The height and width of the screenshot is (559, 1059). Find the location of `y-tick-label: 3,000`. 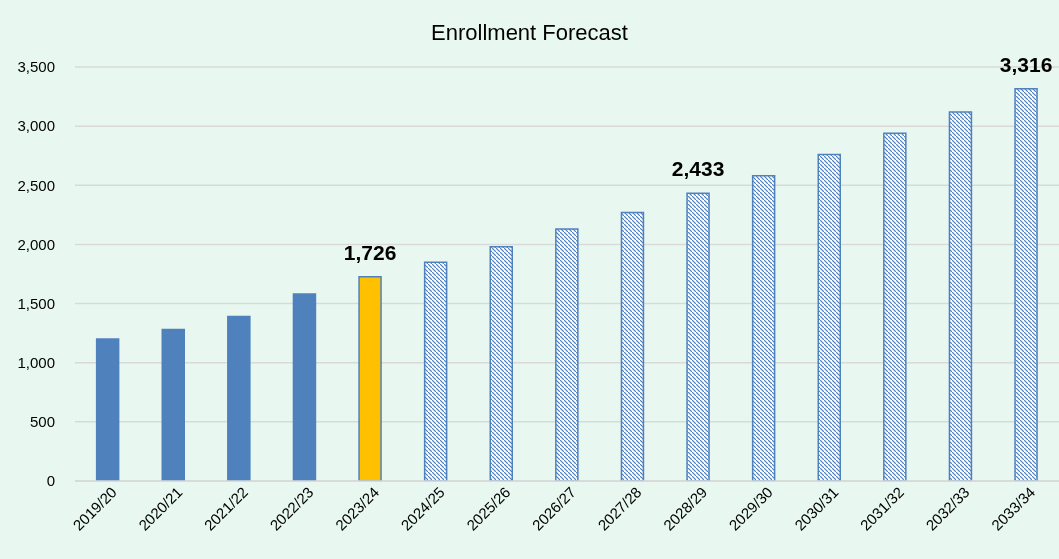

y-tick-label: 3,000 is located at coordinates (36, 126).